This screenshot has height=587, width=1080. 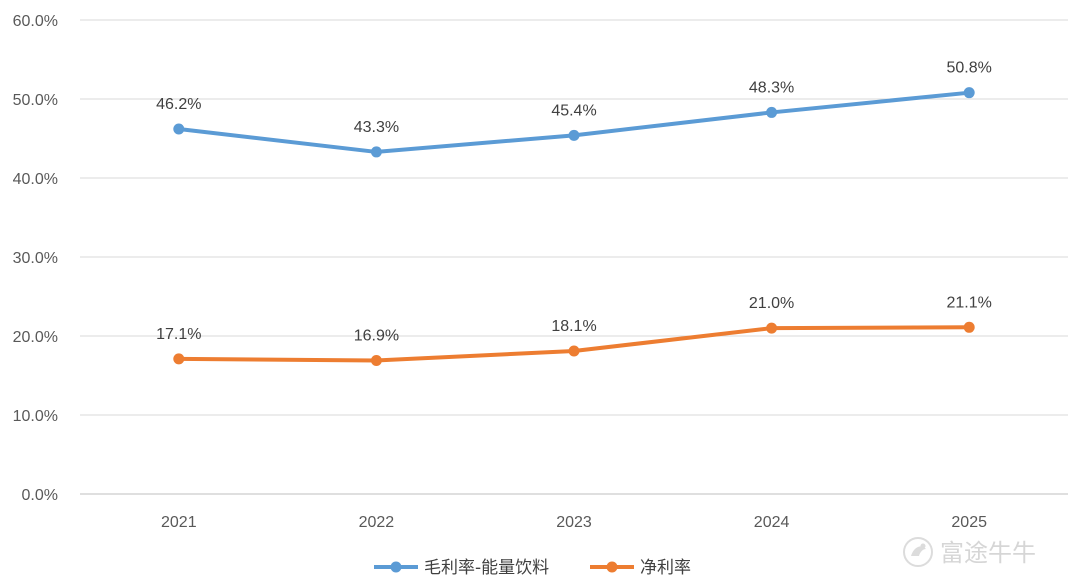 What do you see at coordinates (178, 104) in the screenshot?
I see `data-label: 46.2%` at bounding box center [178, 104].